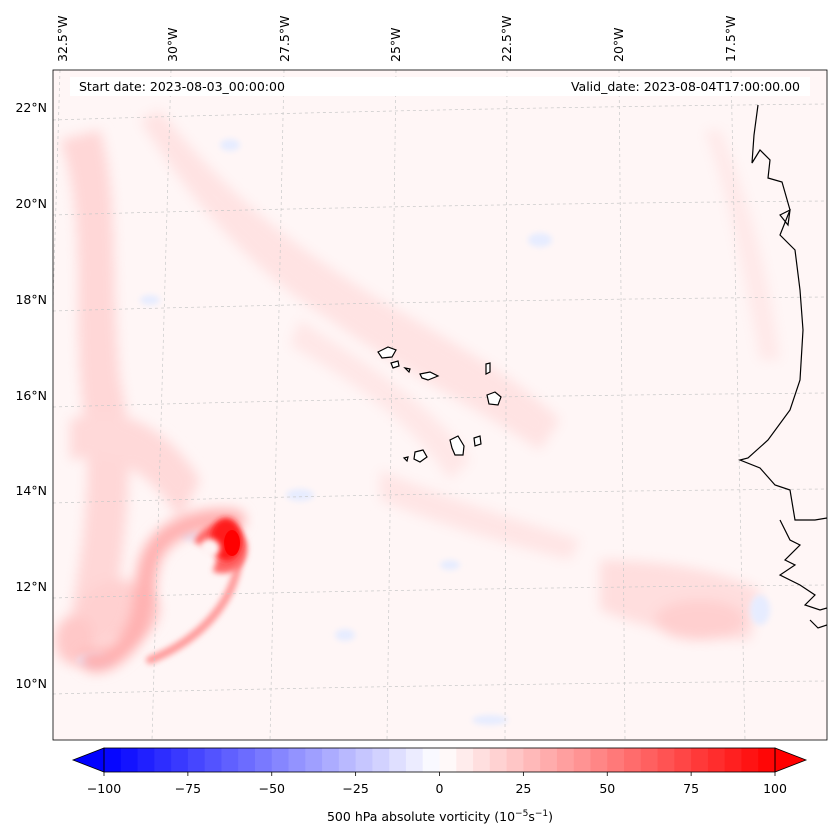 This screenshot has height=839, width=837. Describe the element at coordinates (782, 366) in the screenshot. I see `coastline` at that location.